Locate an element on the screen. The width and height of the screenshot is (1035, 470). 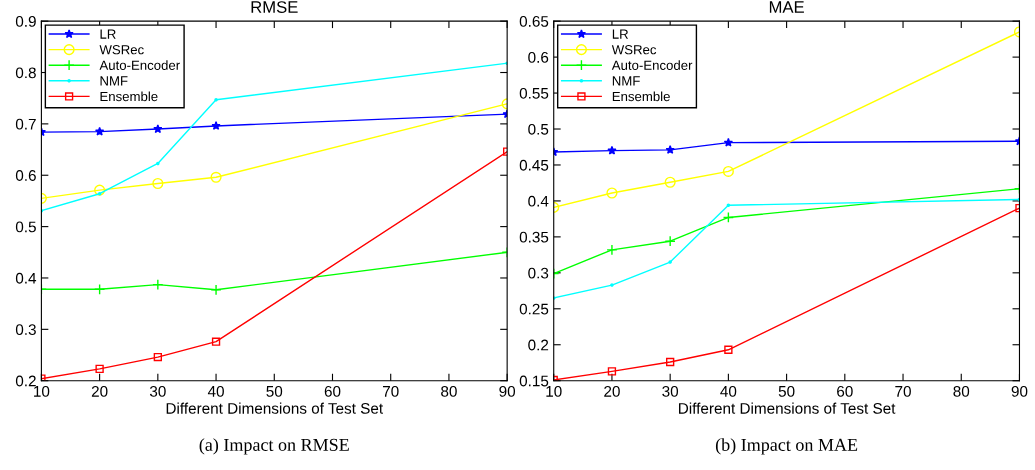
y-tick-label: 0.25 is located at coordinates (534, 309).